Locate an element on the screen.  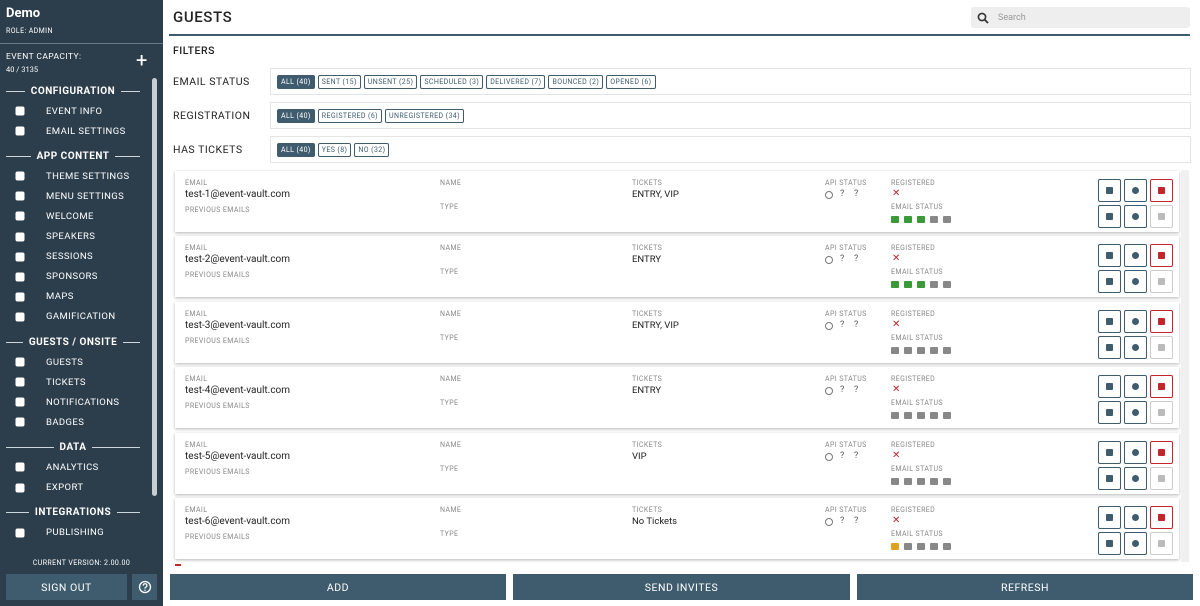
filter-chip: REGISTERED (6) is located at coordinates (350, 115).